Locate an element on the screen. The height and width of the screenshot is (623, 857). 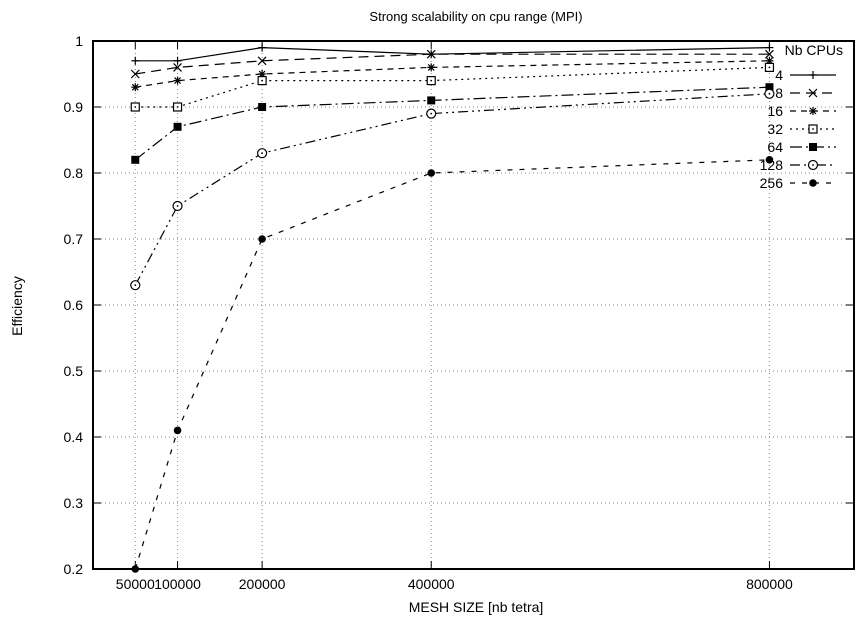
series-8-line is located at coordinates (452, 64).